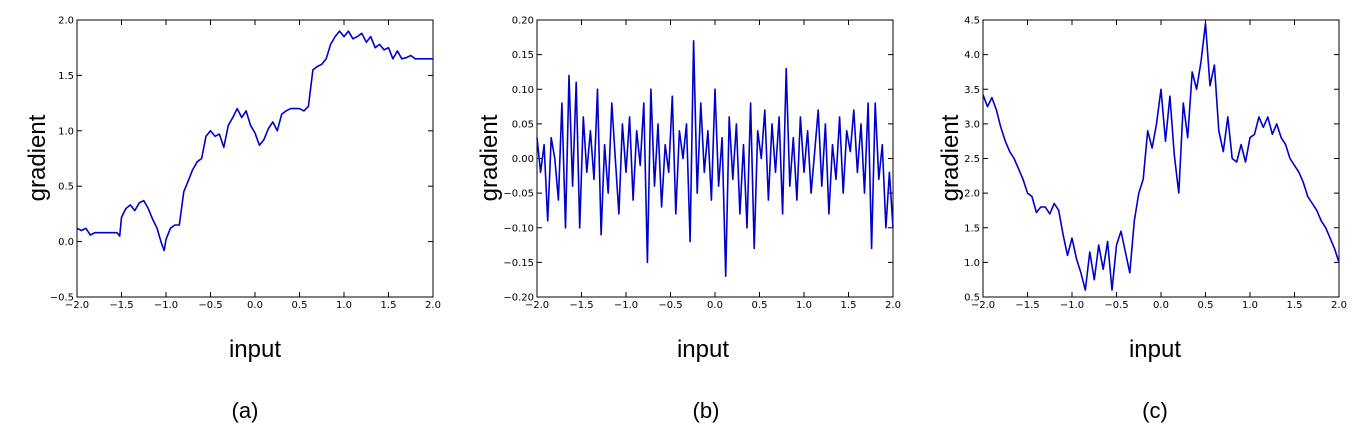 The width and height of the screenshot is (1359, 438). I want to click on y-tick-label: −0.15, so click(518, 263).